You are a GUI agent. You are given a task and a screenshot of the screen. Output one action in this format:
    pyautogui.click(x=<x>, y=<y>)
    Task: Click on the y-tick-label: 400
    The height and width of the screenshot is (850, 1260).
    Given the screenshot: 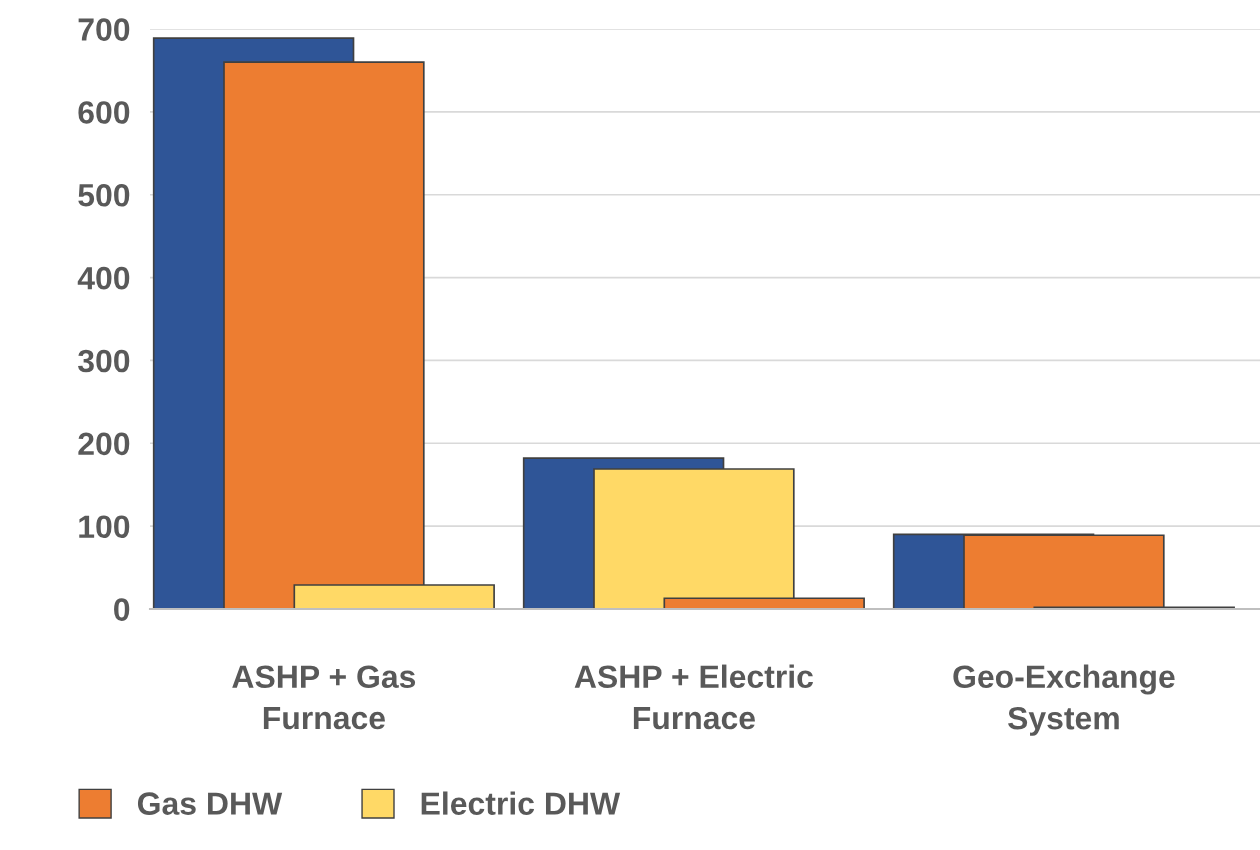 What is the action you would take?
    pyautogui.click(x=103, y=278)
    